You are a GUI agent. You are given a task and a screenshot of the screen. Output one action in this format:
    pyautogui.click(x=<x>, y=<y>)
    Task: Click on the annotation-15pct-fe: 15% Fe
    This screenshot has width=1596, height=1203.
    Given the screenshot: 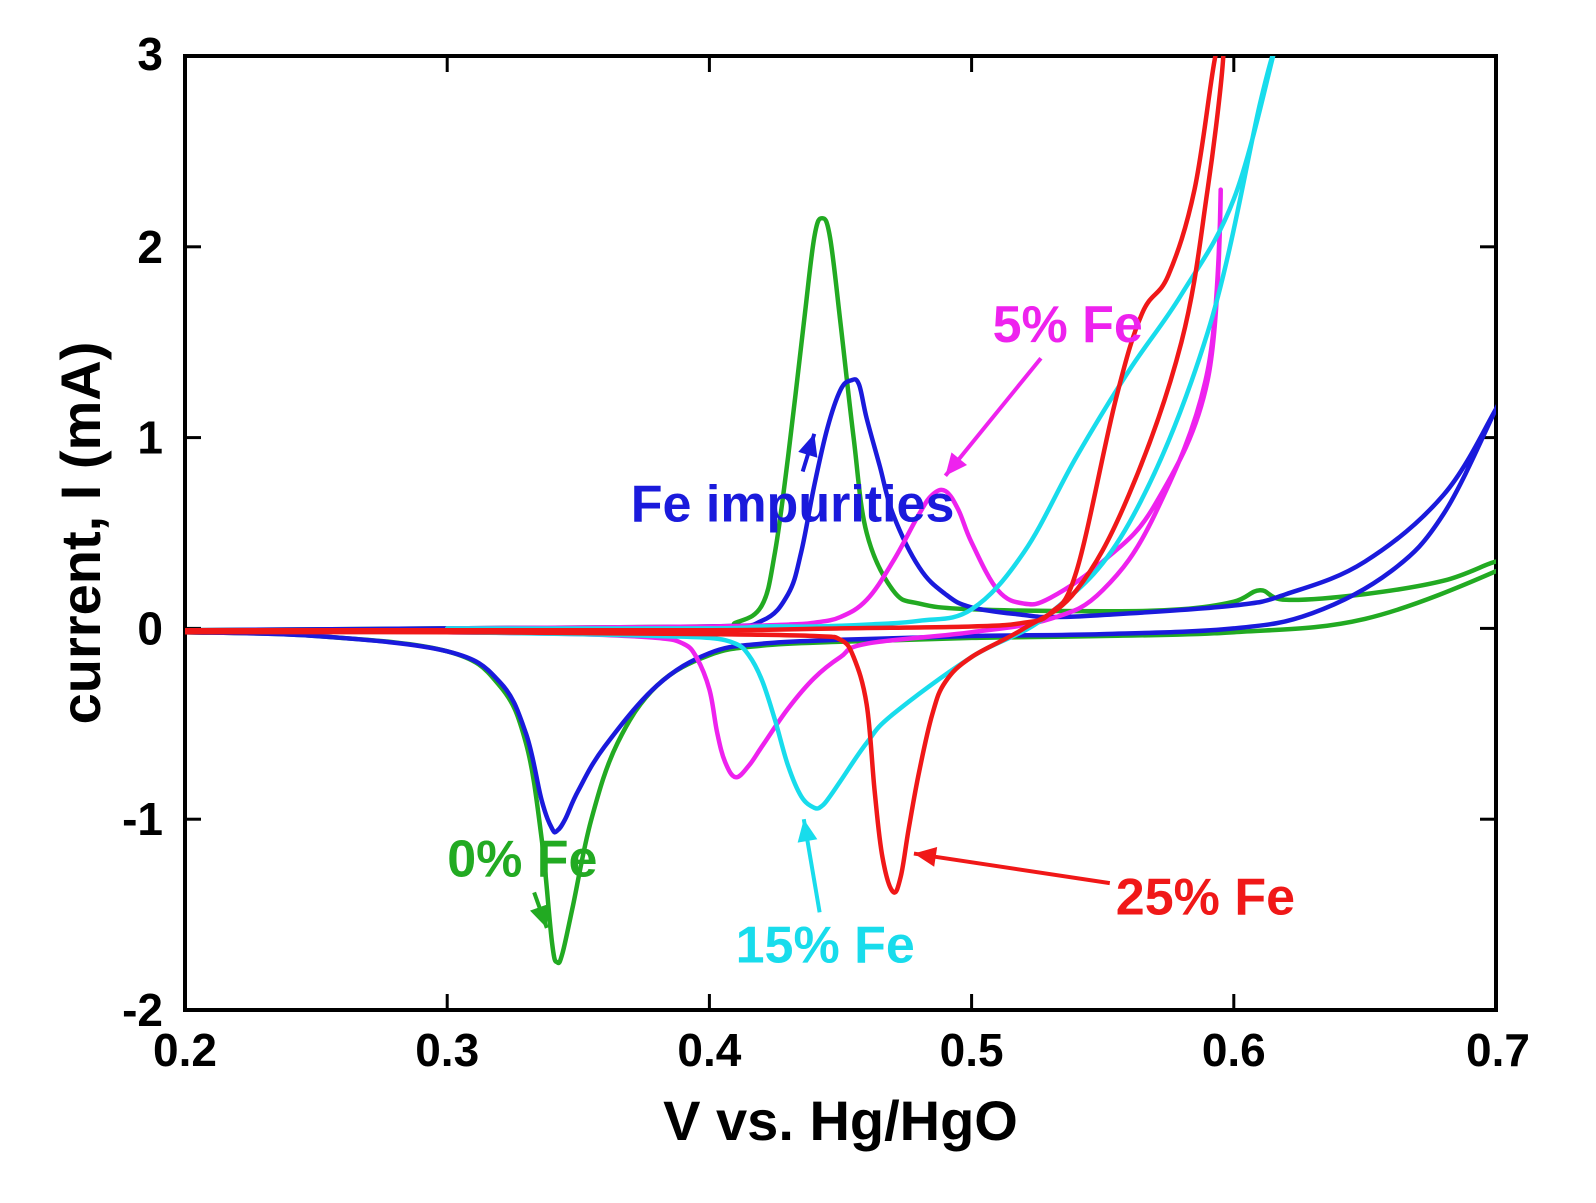 What is the action you would take?
    pyautogui.click(x=825, y=945)
    